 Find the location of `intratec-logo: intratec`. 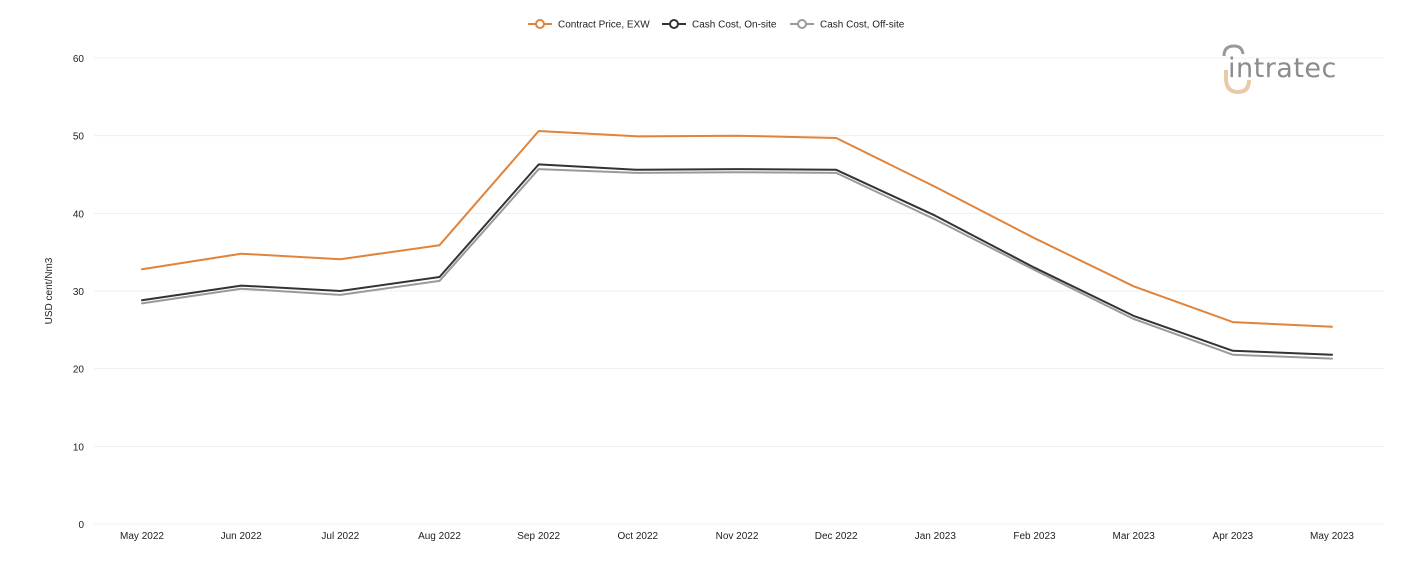

intratec-logo: intratec is located at coordinates (1279, 69).